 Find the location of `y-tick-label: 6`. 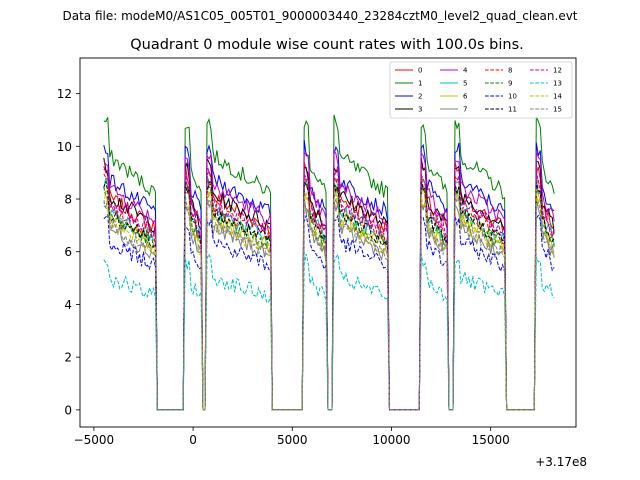

y-tick-label: 6 is located at coordinates (68, 252).